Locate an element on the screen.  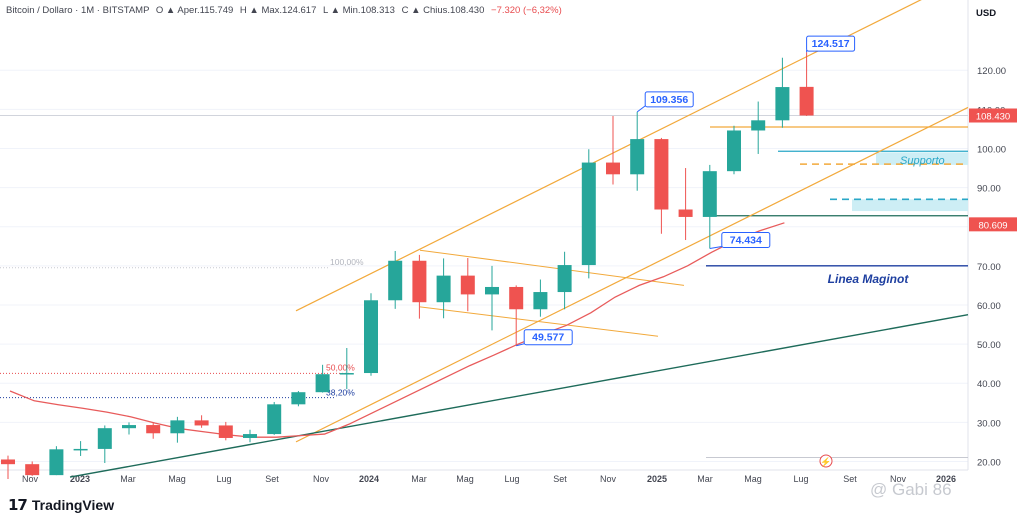
x-tick-label: 2023 is located at coordinates (80, 479).